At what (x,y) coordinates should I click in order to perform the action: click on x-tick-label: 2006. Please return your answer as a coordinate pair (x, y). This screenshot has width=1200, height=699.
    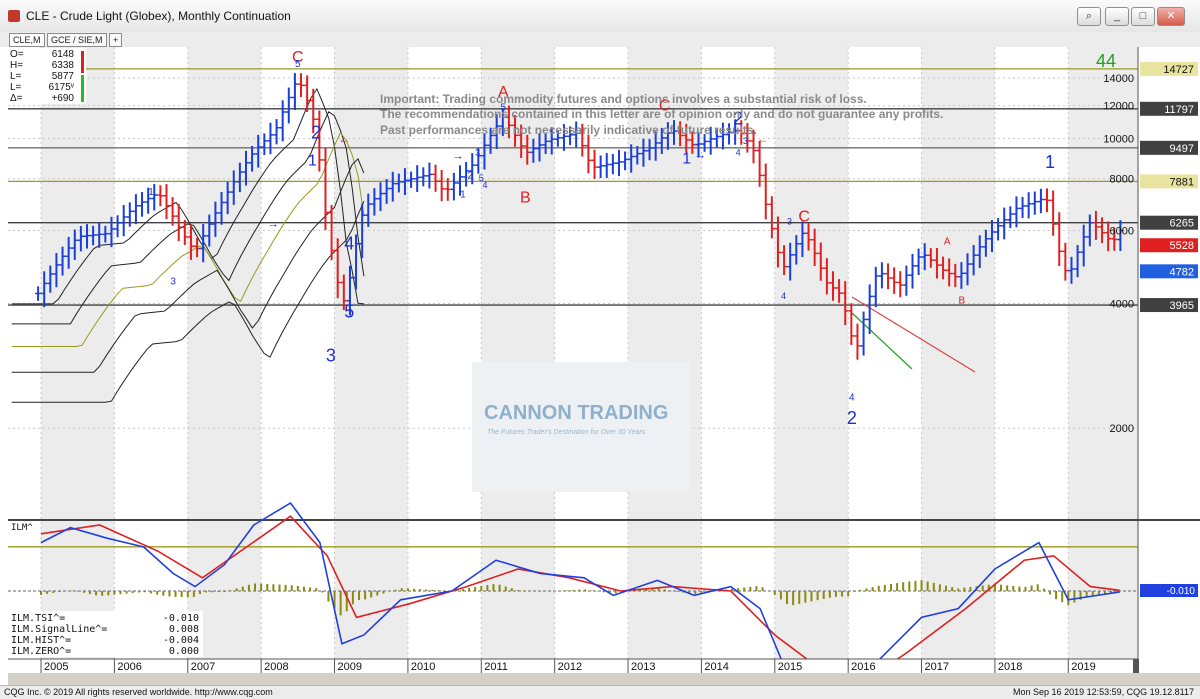
    Looking at the image, I should click on (129, 667).